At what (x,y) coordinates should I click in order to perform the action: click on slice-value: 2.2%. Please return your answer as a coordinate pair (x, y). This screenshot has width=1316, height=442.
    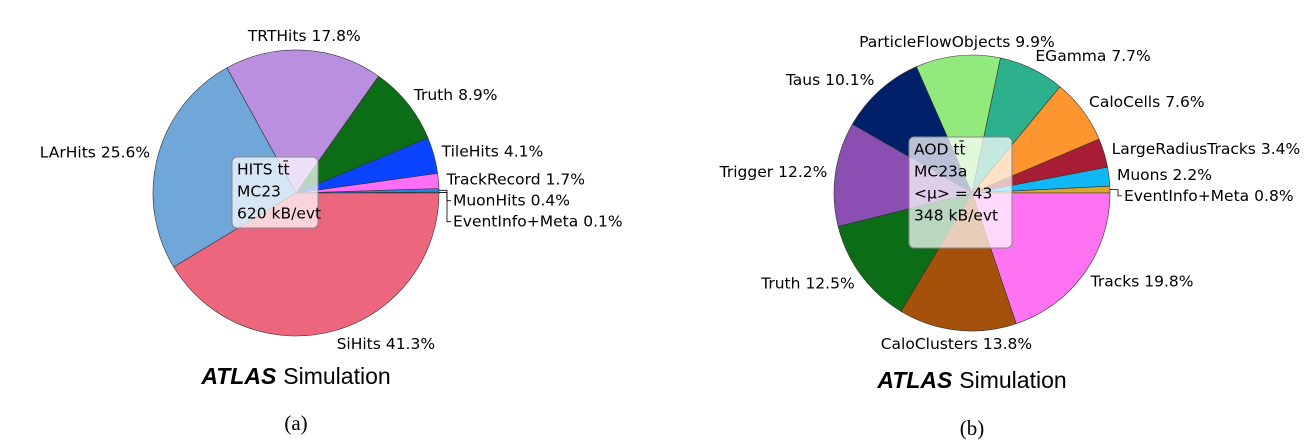
    Looking at the image, I should click on (1192, 174).